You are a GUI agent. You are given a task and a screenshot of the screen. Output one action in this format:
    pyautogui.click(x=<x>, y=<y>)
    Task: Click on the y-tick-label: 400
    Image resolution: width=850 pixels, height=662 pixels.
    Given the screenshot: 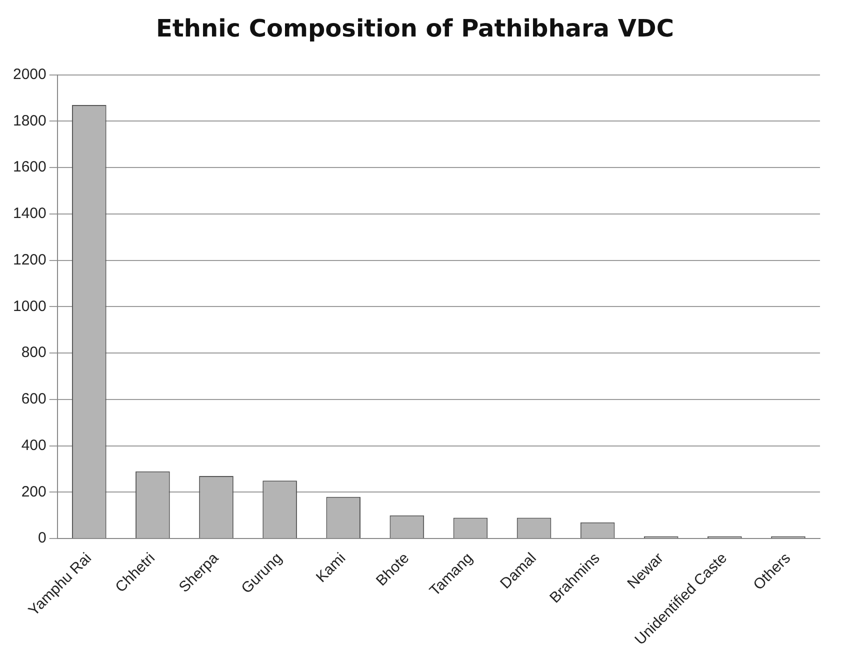 What is the action you would take?
    pyautogui.click(x=33, y=445)
    